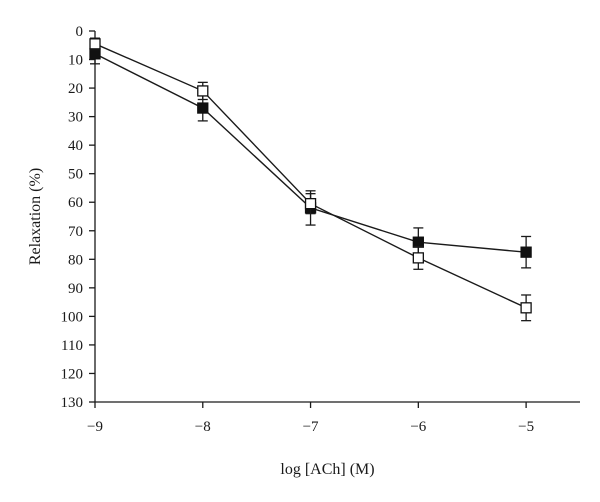 This screenshot has width=600, height=502. What do you see at coordinates (80, 32) in the screenshot?
I see `y-tick-label: 0` at bounding box center [80, 32].